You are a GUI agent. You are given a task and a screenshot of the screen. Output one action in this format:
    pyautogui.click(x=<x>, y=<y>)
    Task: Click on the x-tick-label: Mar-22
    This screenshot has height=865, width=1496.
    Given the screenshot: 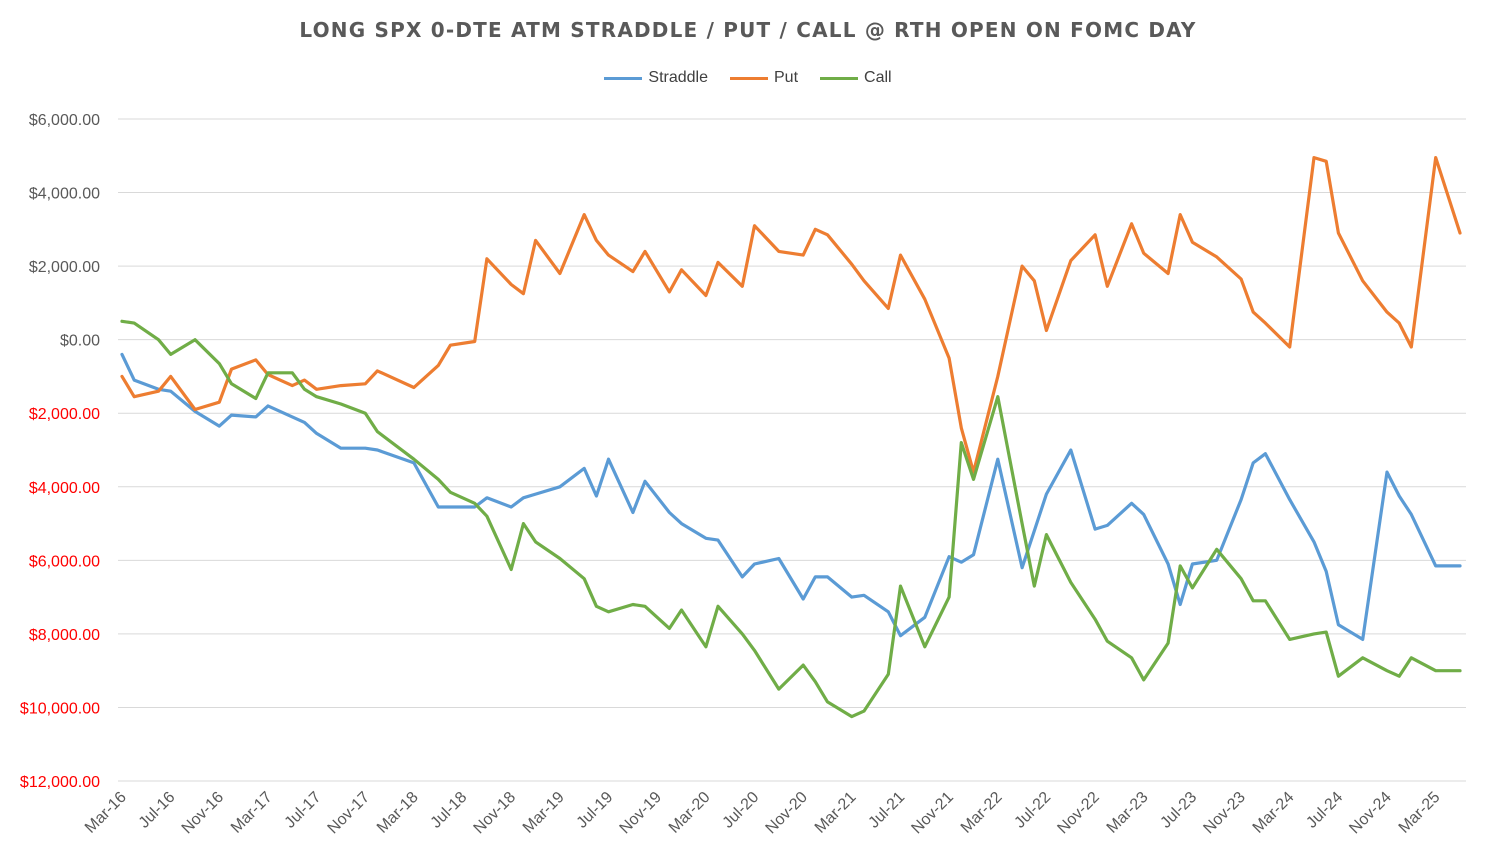 What is the action you would take?
    pyautogui.click(x=982, y=813)
    